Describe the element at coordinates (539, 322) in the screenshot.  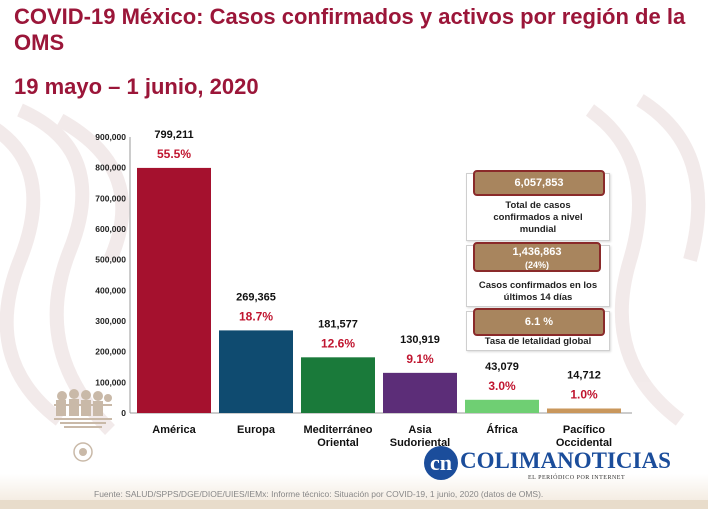
I see `lethality-value: 6.1 %` at that location.